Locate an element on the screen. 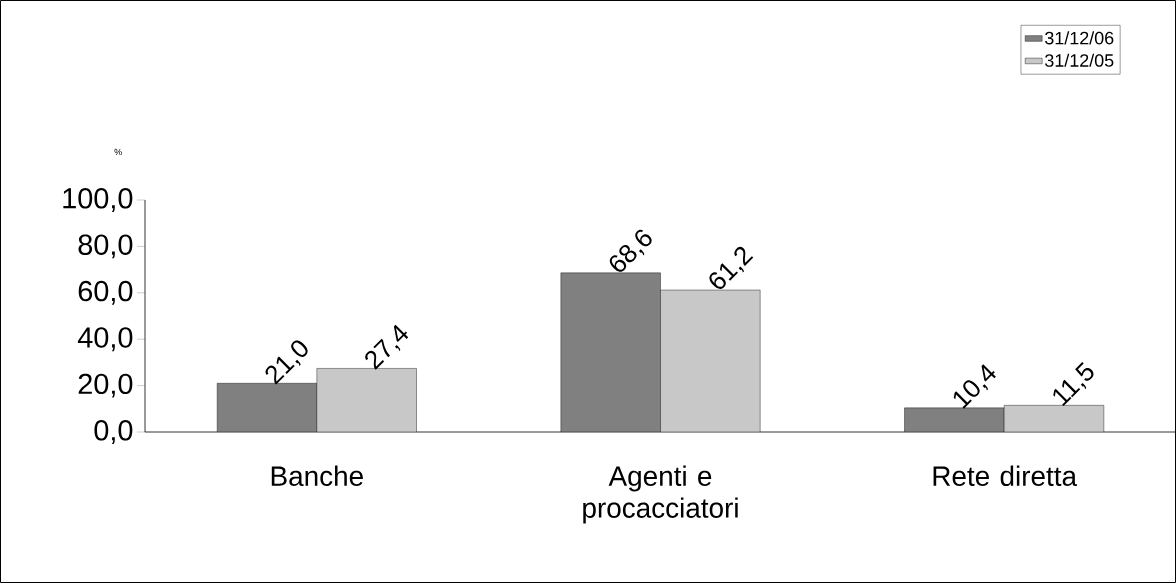  x-tick-label: Banche is located at coordinates (317, 475).